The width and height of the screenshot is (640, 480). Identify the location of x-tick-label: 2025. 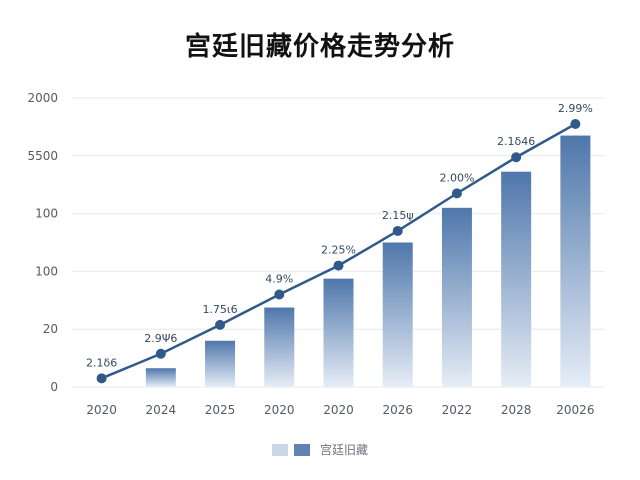
(220, 410).